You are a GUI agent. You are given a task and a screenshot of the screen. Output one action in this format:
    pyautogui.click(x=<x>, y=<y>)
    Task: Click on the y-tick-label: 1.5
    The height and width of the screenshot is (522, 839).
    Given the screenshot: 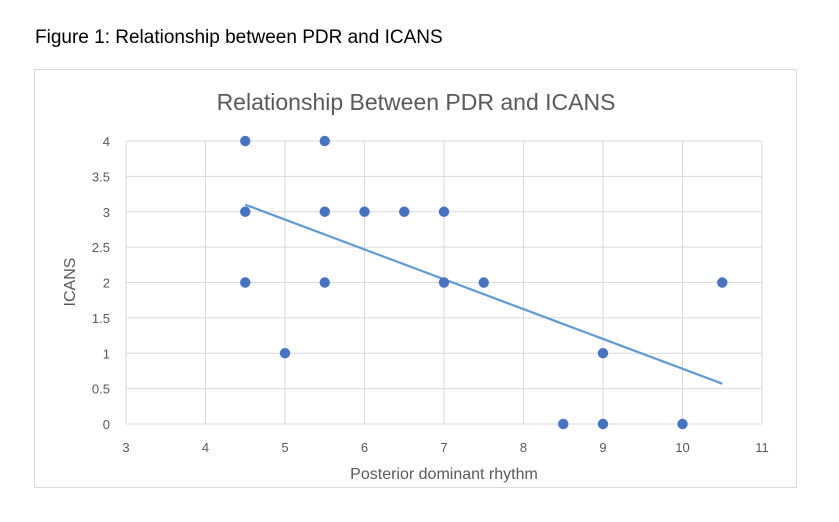 What is the action you would take?
    pyautogui.click(x=101, y=318)
    